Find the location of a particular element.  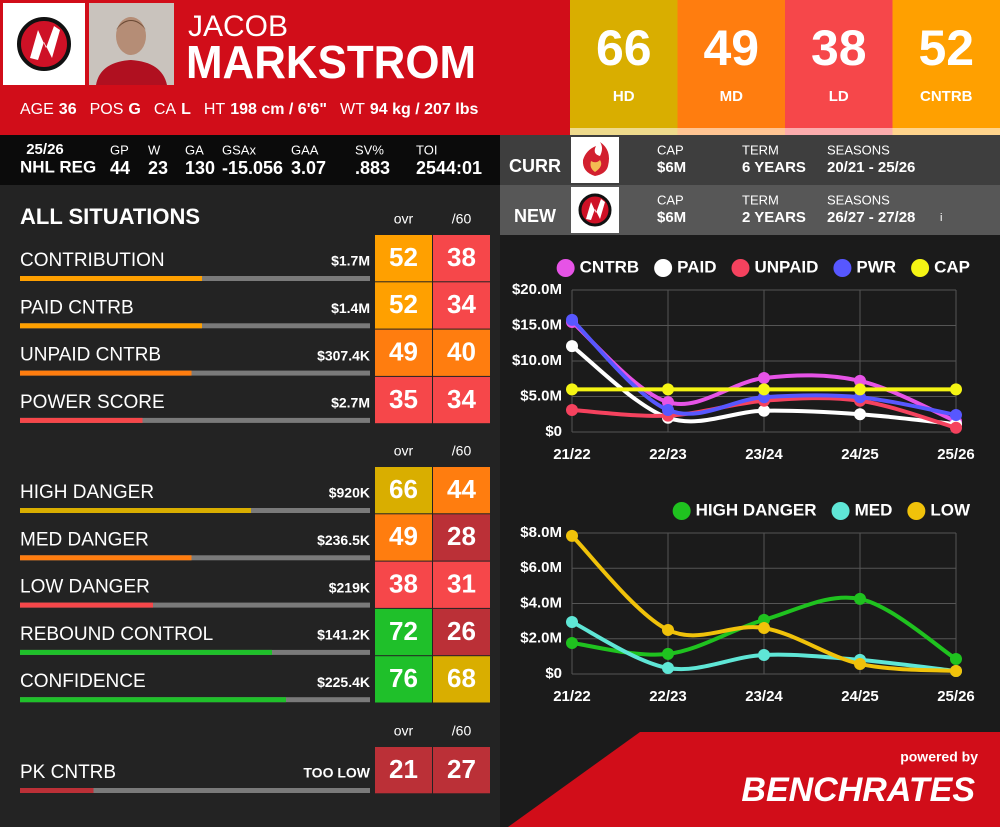

score-label: MD is located at coordinates (731, 96).